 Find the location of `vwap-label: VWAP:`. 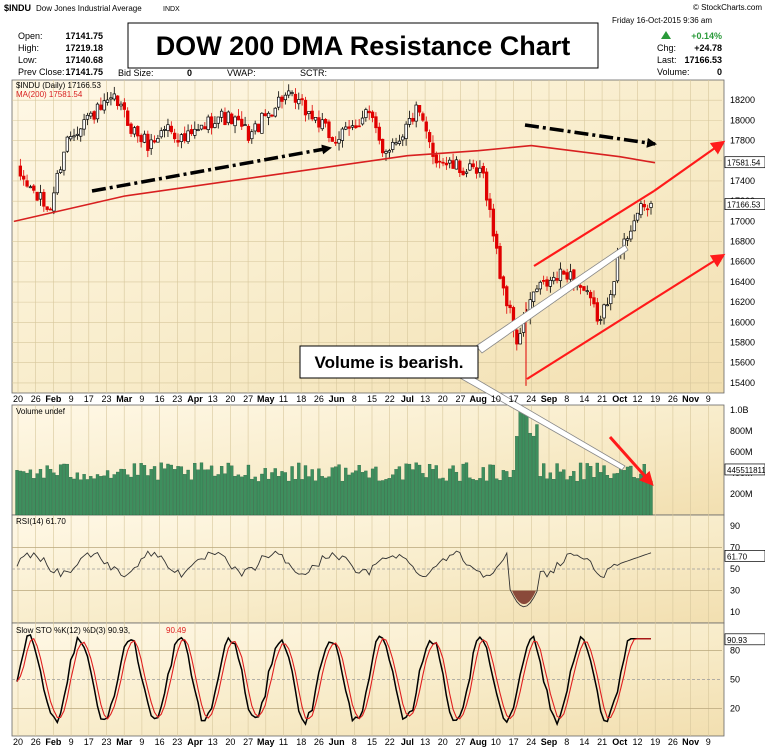

vwap-label: VWAP: is located at coordinates (241, 73).